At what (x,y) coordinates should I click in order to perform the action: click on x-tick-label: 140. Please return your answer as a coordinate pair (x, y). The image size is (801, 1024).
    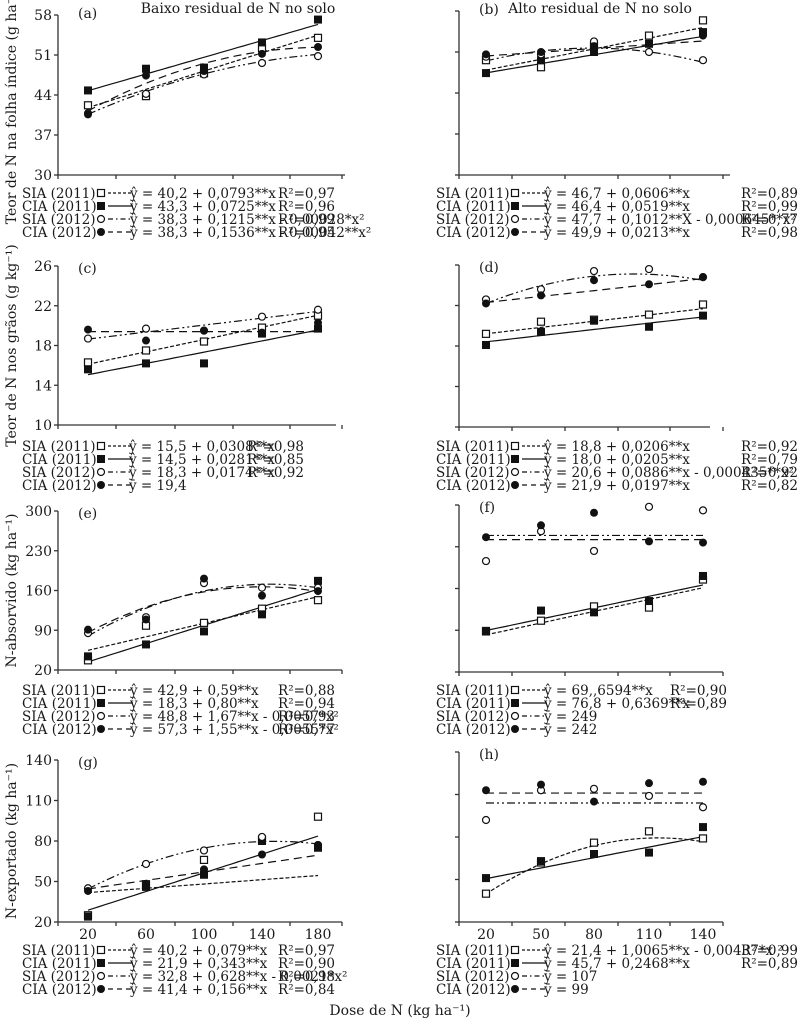
    Looking at the image, I should click on (703, 935).